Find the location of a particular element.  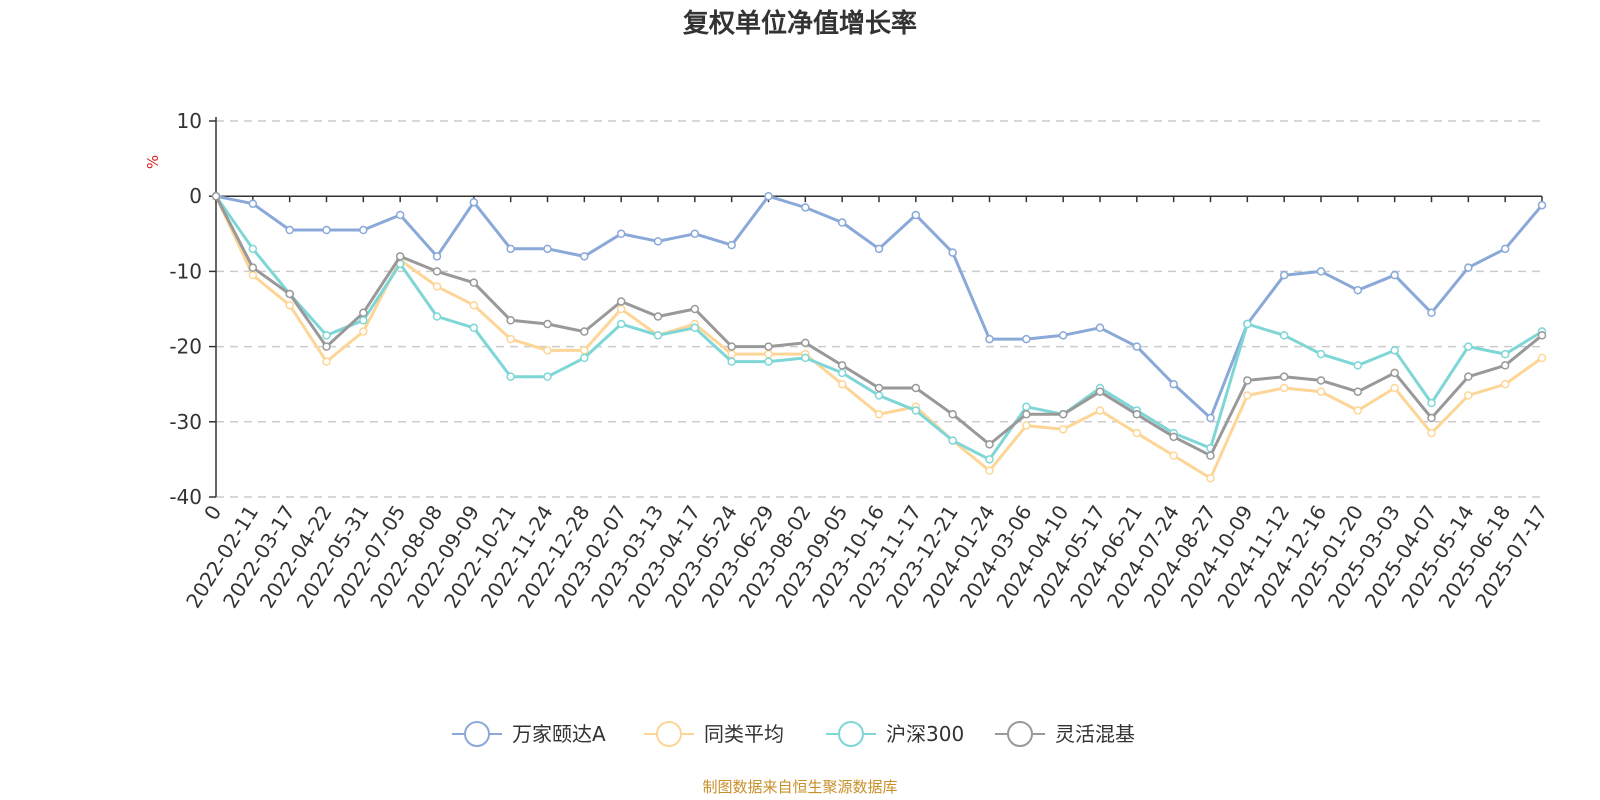

legend-item: 同类平均 is located at coordinates (714, 734).